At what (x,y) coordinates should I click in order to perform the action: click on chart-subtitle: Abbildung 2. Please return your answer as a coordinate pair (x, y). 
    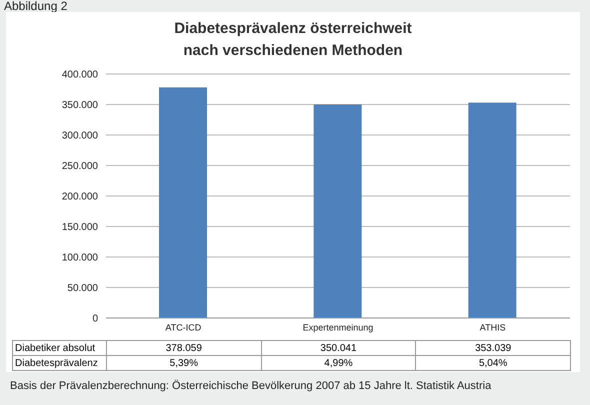
    Looking at the image, I should click on (36, 6).